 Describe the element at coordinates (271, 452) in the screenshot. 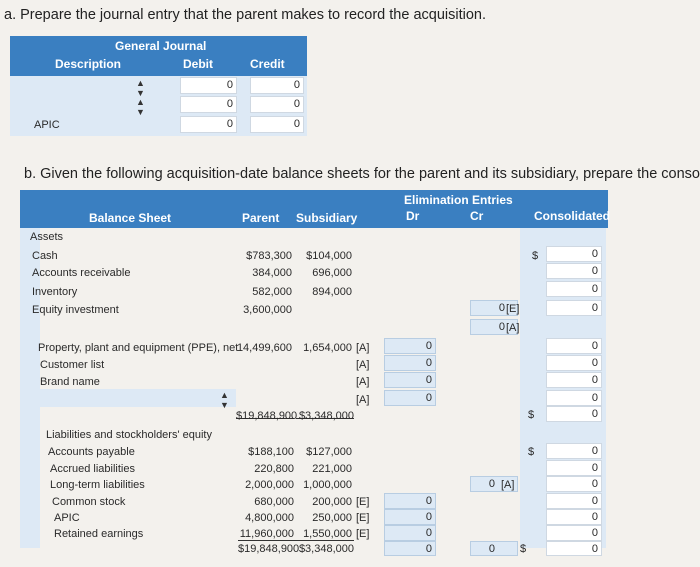

I see `parent-value: $188,100` at that location.